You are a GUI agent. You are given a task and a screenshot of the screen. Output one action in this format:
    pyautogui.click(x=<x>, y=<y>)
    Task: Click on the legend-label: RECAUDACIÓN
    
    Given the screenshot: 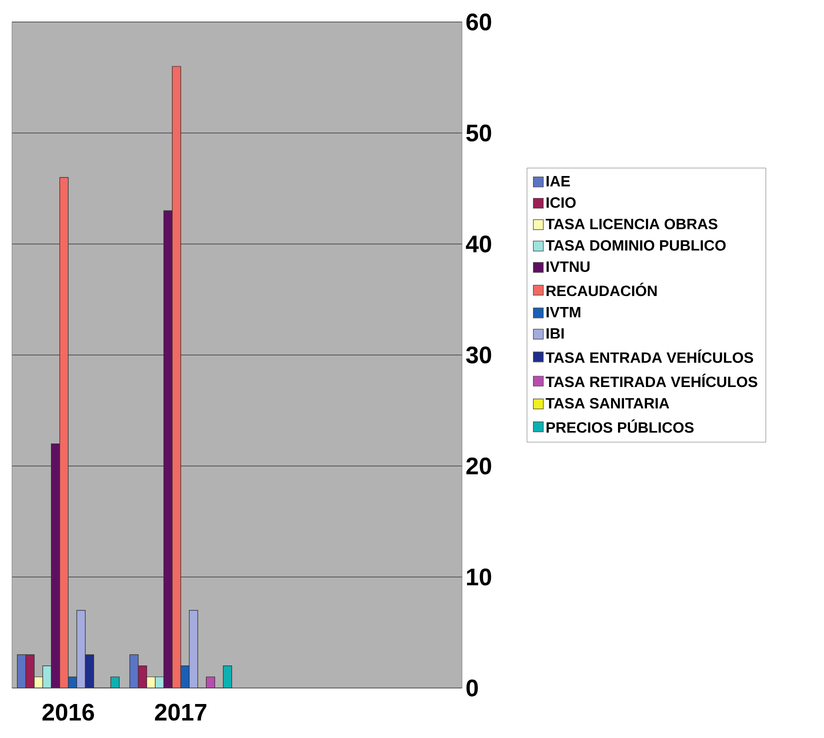 What is the action you would take?
    pyautogui.click(x=601, y=289)
    